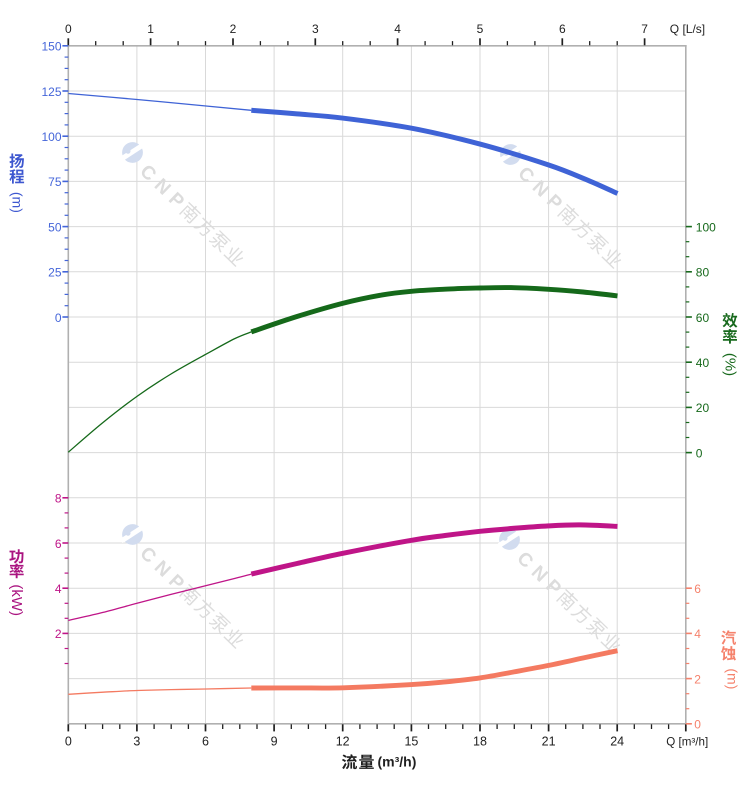 This screenshot has height=797, width=752. I want to click on svg-text: 75, so click(55, 182).